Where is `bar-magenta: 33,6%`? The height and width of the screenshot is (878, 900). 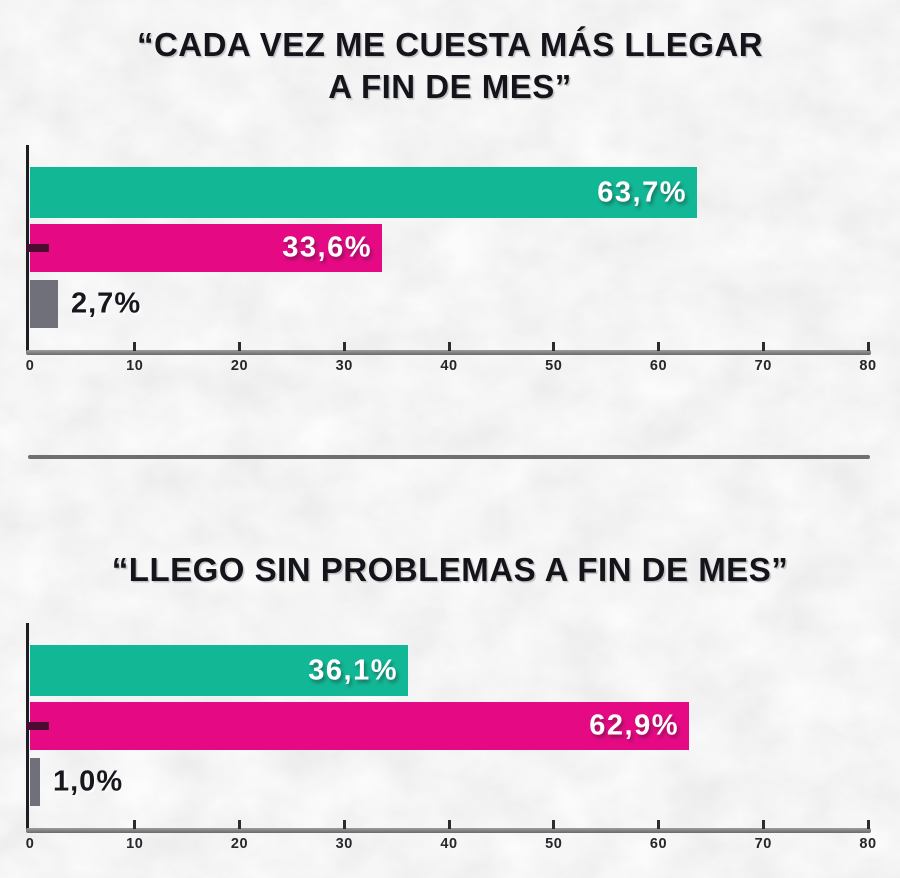 bar-magenta: 33,6% is located at coordinates (206, 248).